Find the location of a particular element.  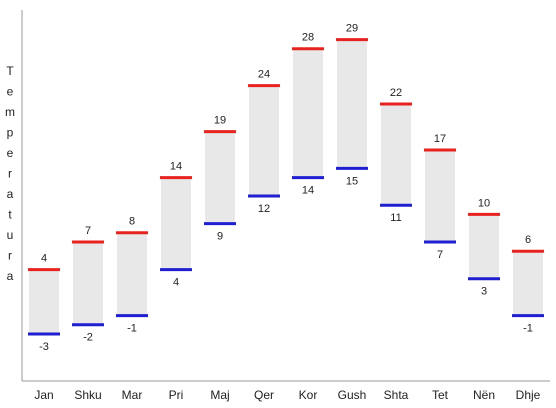

high-label: 29 is located at coordinates (352, 29).